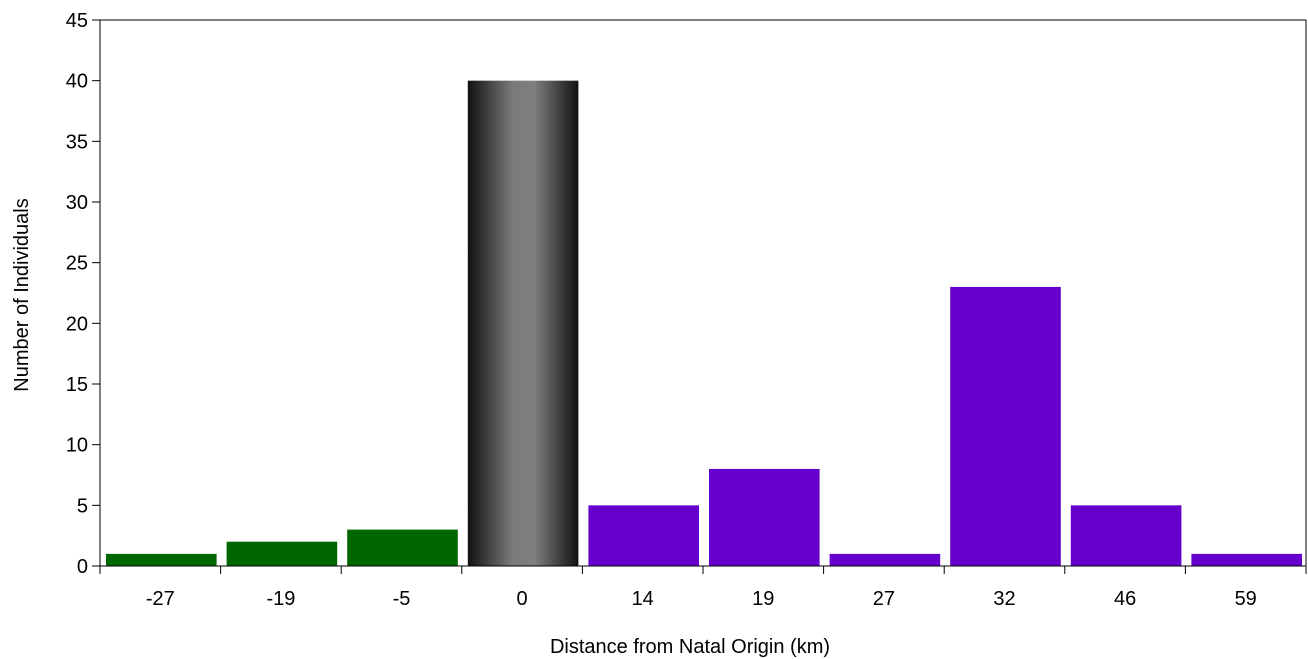 This screenshot has width=1308, height=659. Describe the element at coordinates (77, 264) in the screenshot. I see `y-tick-label: 25` at that location.